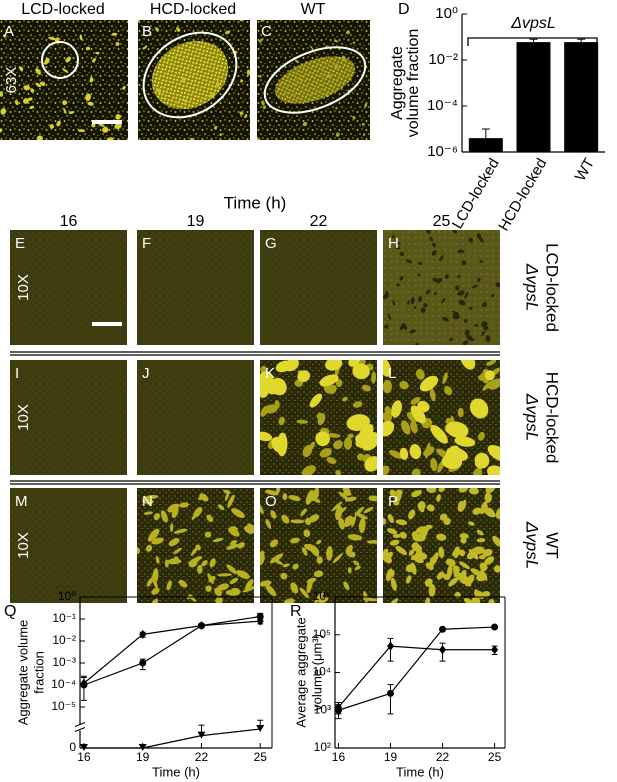 The height and width of the screenshot is (782, 617). Describe the element at coordinates (64, 662) in the screenshot. I see `y-tick-label: 10⁻³` at that location.